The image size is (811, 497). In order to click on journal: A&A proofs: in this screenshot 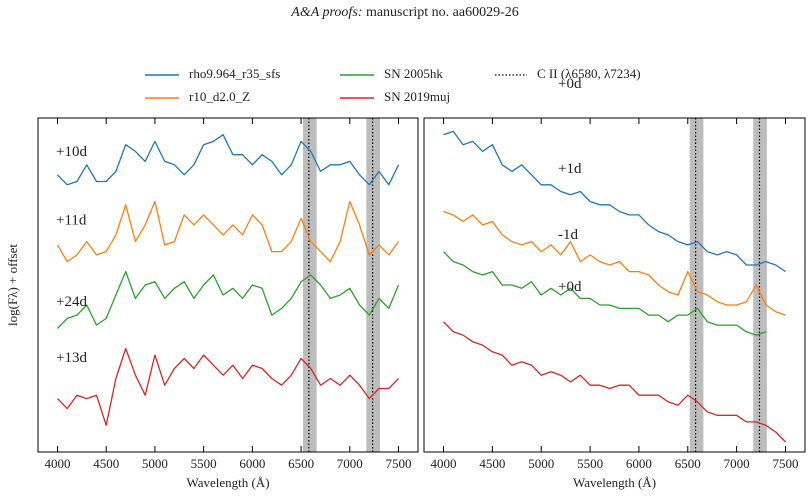, I will do `click(326, 12)`.